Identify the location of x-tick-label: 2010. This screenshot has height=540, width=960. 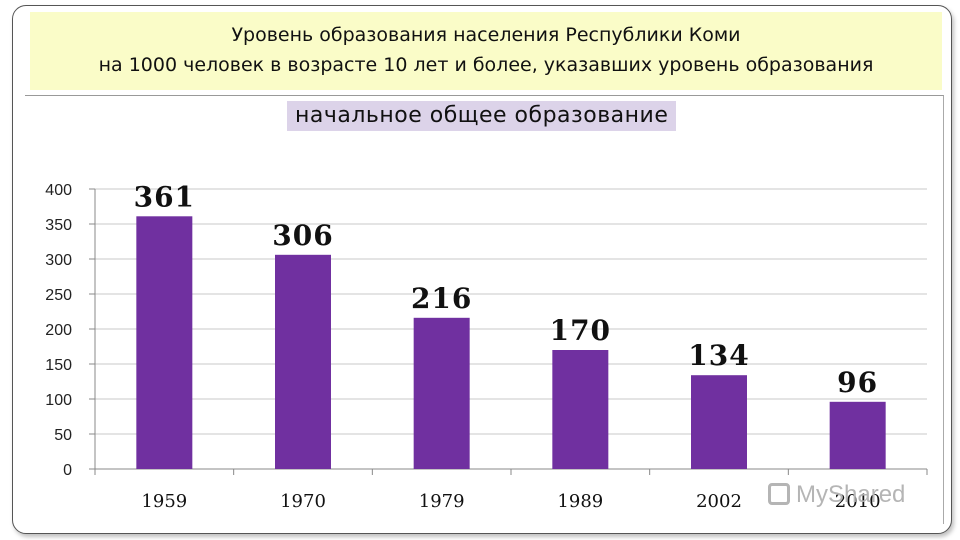
(858, 501).